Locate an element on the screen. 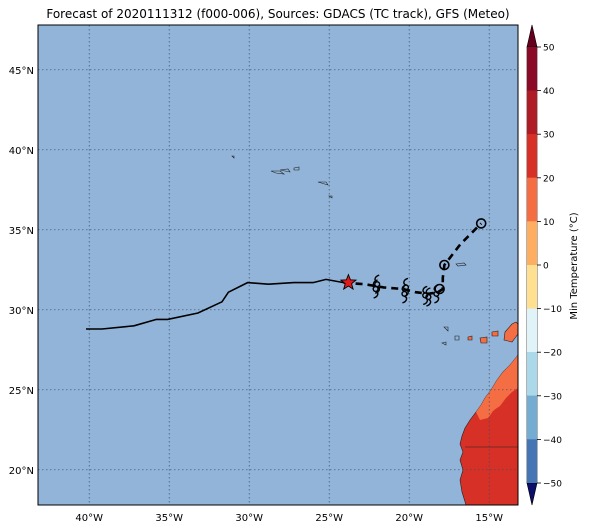  colorbar-tick-label: 50 is located at coordinates (549, 49).